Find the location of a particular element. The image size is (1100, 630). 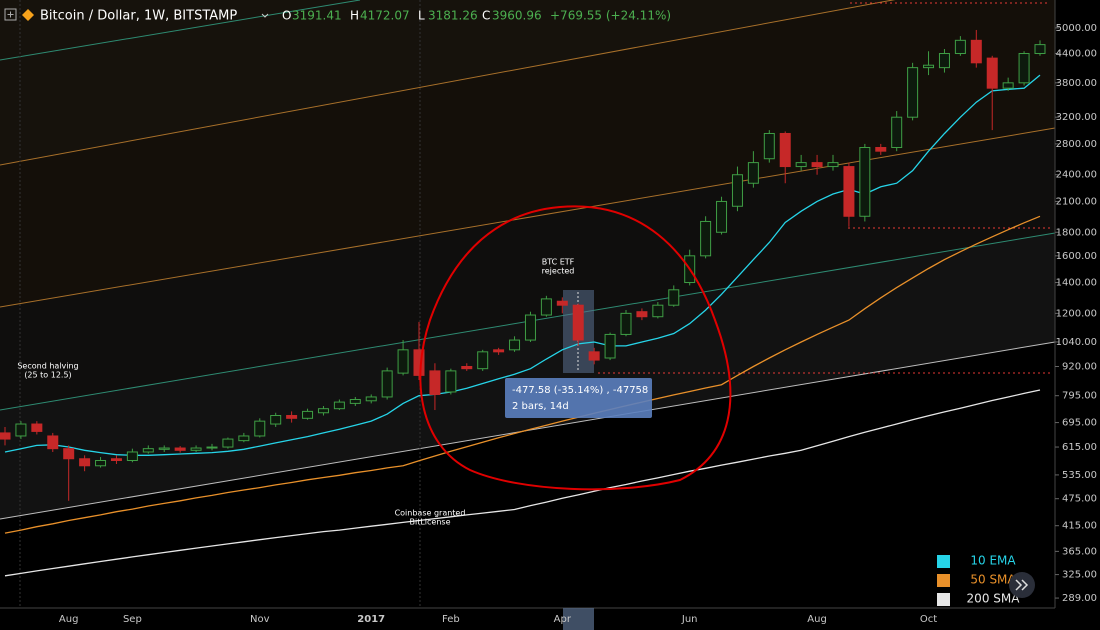

title-dropdown is located at coordinates (265, 15).